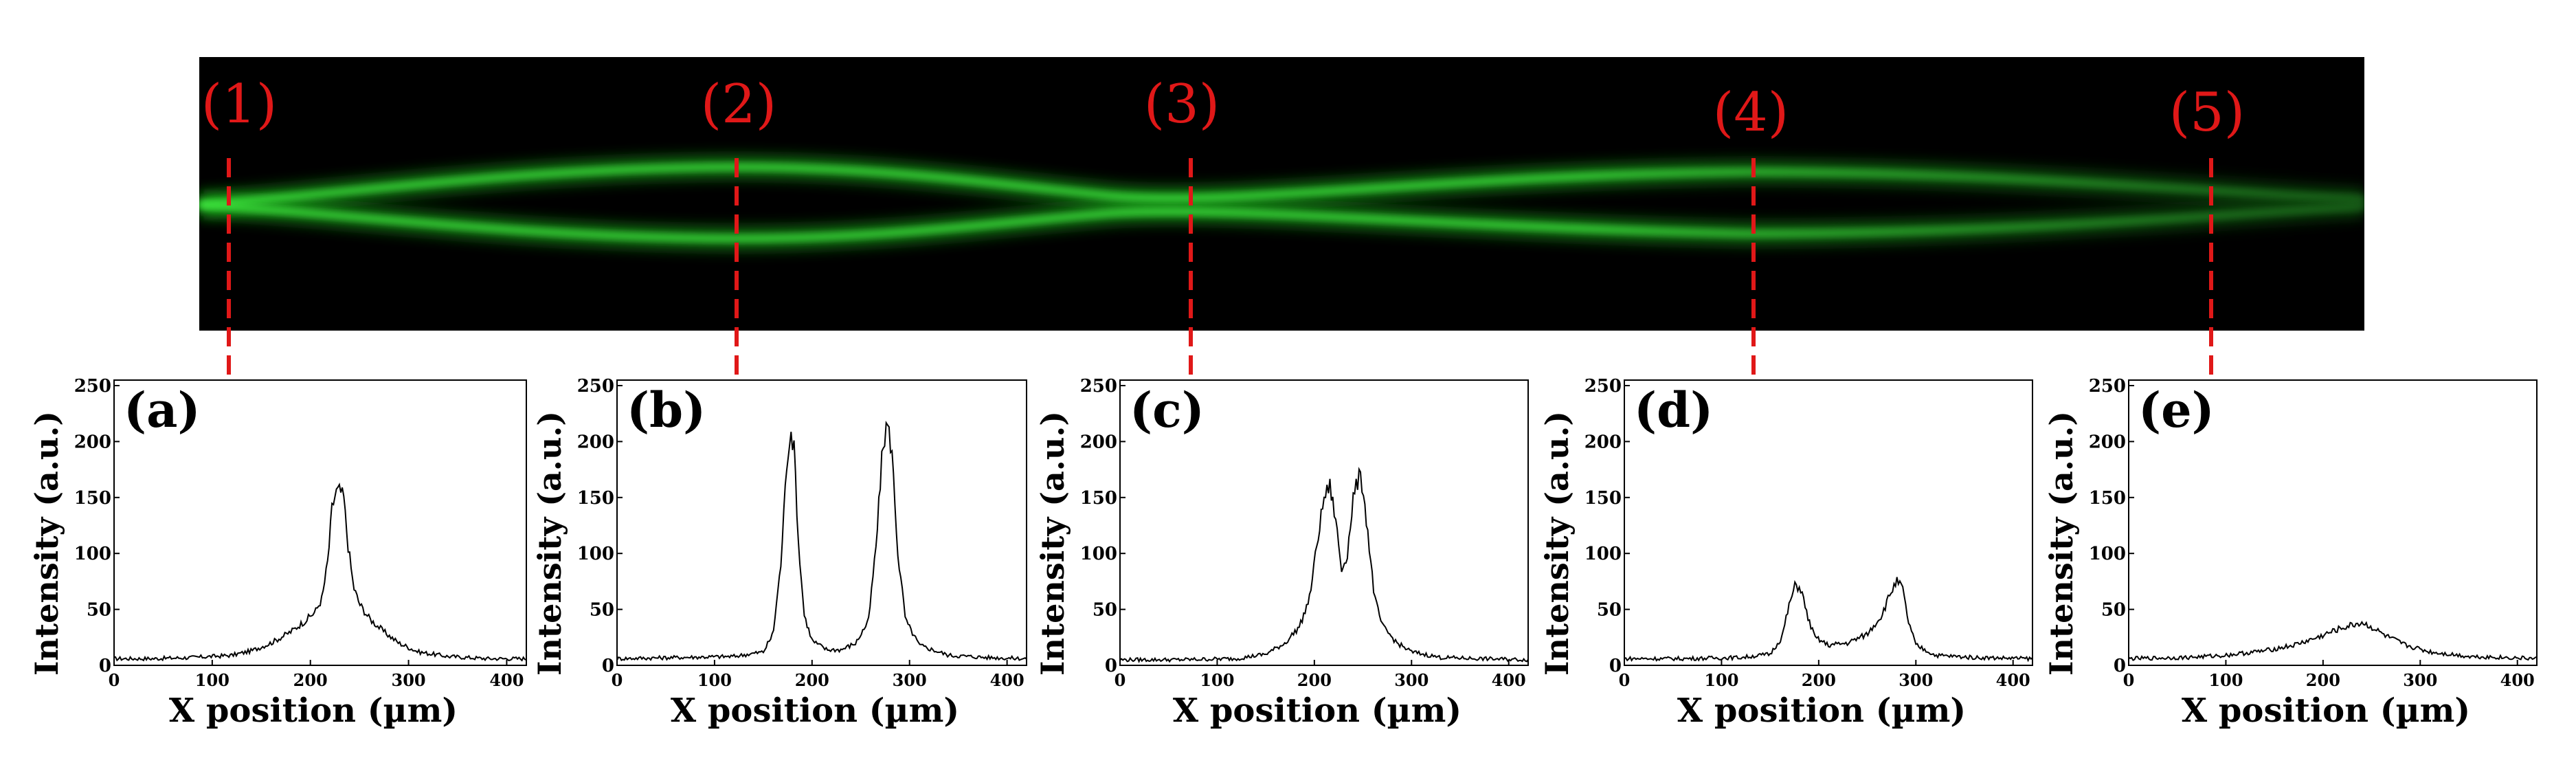  Describe the element at coordinates (240, 104) in the screenshot. I see `position-label-1: (1)` at that location.